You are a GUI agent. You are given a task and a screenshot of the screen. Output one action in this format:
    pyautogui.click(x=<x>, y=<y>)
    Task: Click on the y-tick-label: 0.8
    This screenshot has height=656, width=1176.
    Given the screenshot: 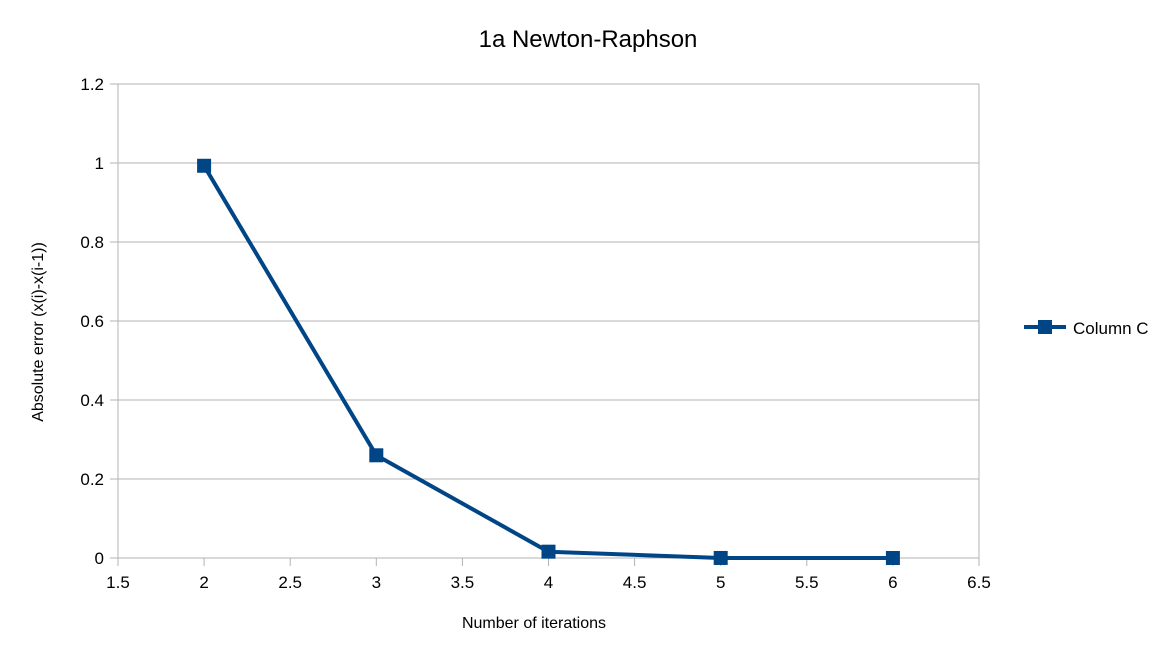 What is the action you would take?
    pyautogui.click(x=92, y=242)
    